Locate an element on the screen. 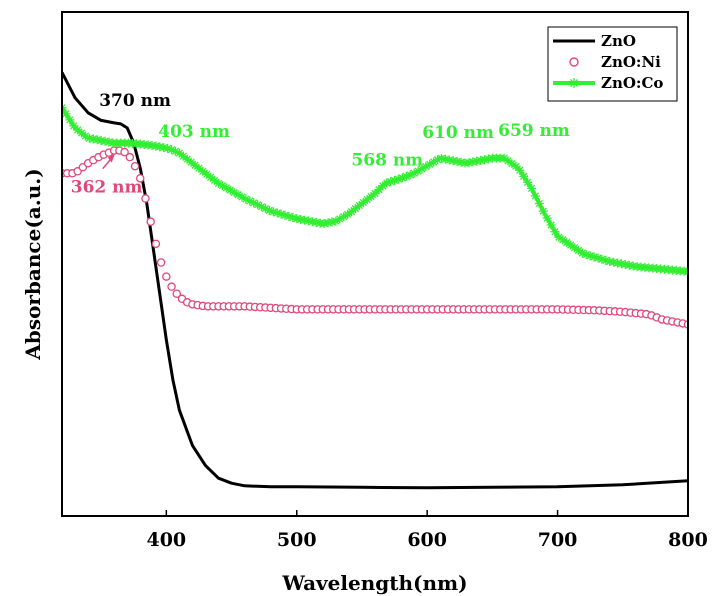 The height and width of the screenshot is (596, 721). legend-label-zno-co: ZnO:Co is located at coordinates (632, 83).